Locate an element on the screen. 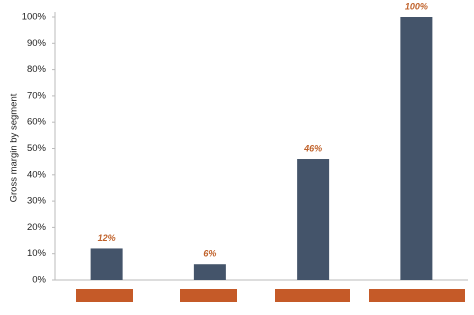 The height and width of the screenshot is (315, 474). y-tick-label: 50% is located at coordinates (37, 148).